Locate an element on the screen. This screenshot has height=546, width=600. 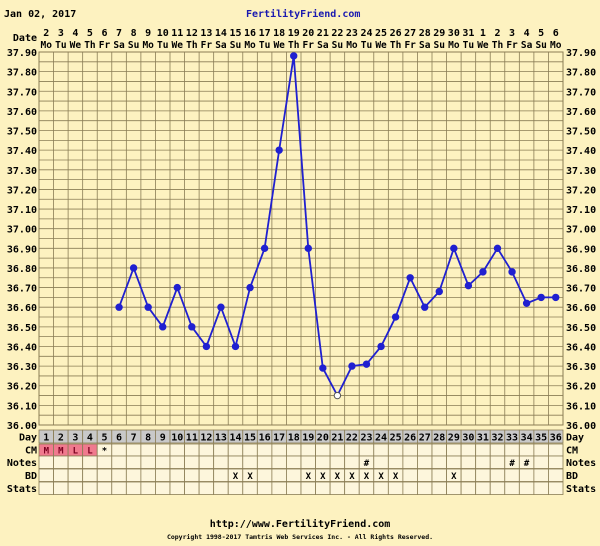
y-tick-label-left: 37.20 is located at coordinates (22, 190).